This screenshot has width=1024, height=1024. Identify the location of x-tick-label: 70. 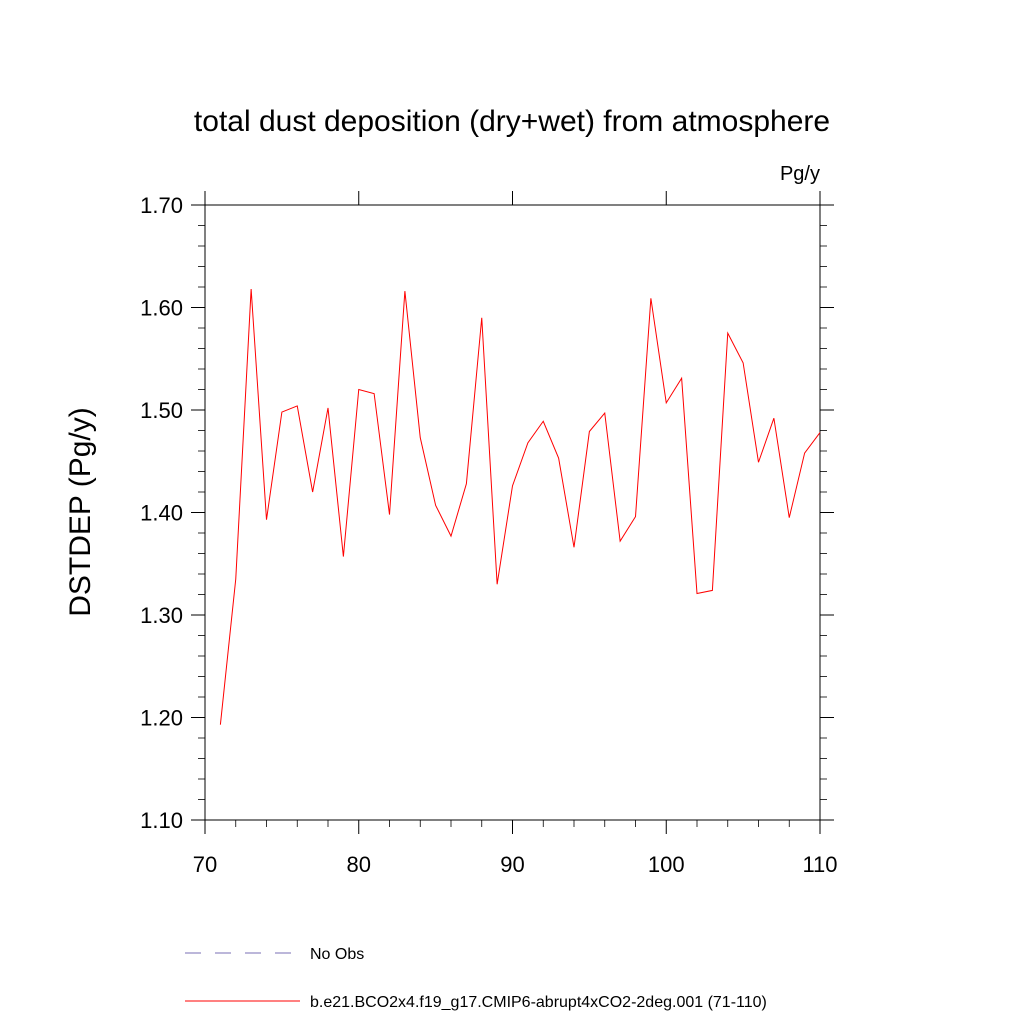
(205, 864).